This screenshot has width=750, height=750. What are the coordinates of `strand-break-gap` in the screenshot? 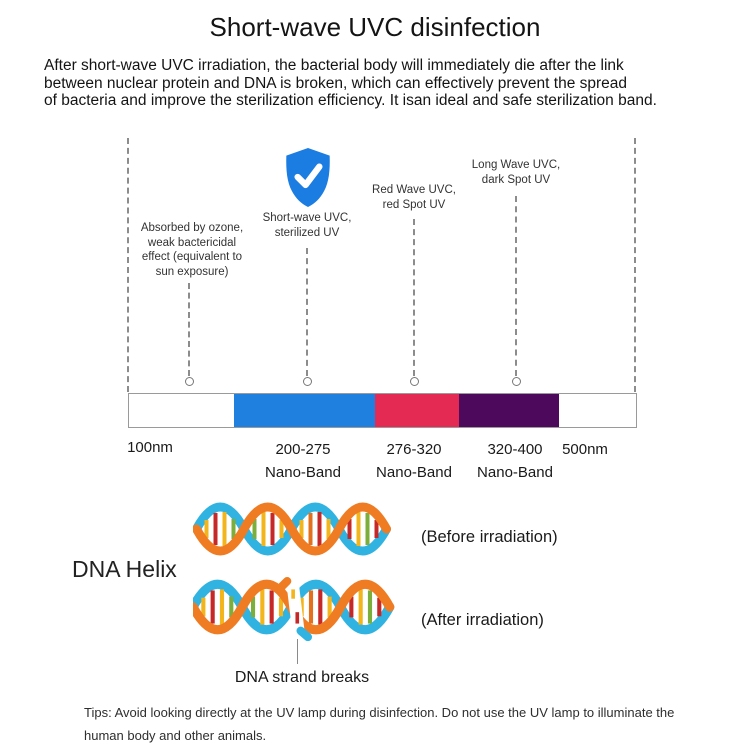 It's located at (295, 607).